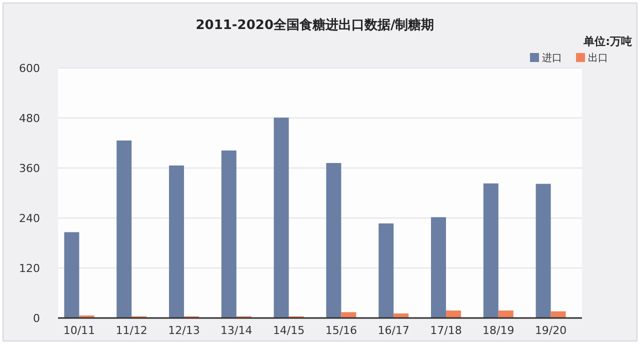  Describe the element at coordinates (236, 330) in the screenshot. I see `x-tick-label: 13/14` at that location.